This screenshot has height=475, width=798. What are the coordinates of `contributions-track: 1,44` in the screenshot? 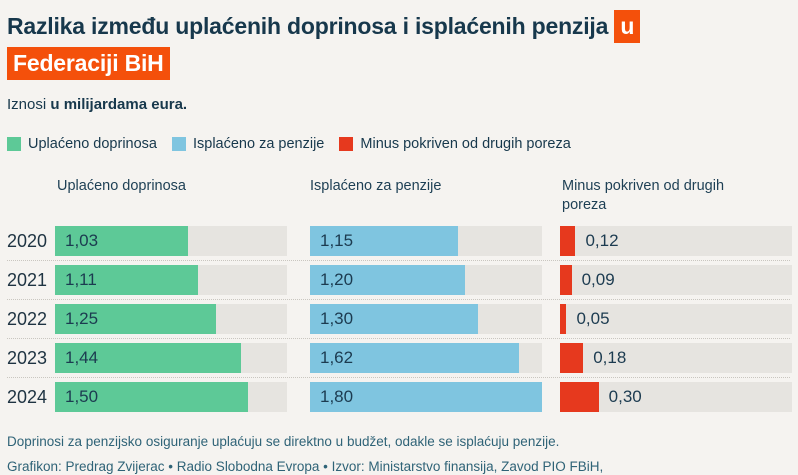 It's located at (171, 358).